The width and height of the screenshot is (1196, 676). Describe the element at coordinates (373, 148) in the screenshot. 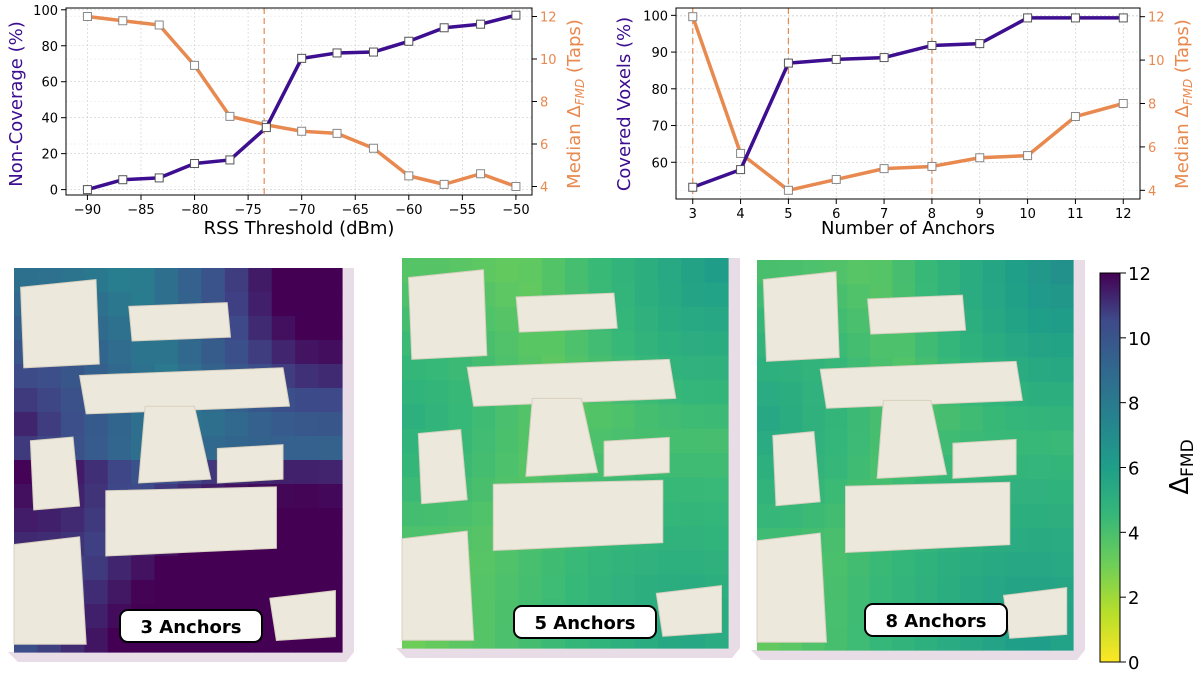

I see `rss-secondary-point` at that location.